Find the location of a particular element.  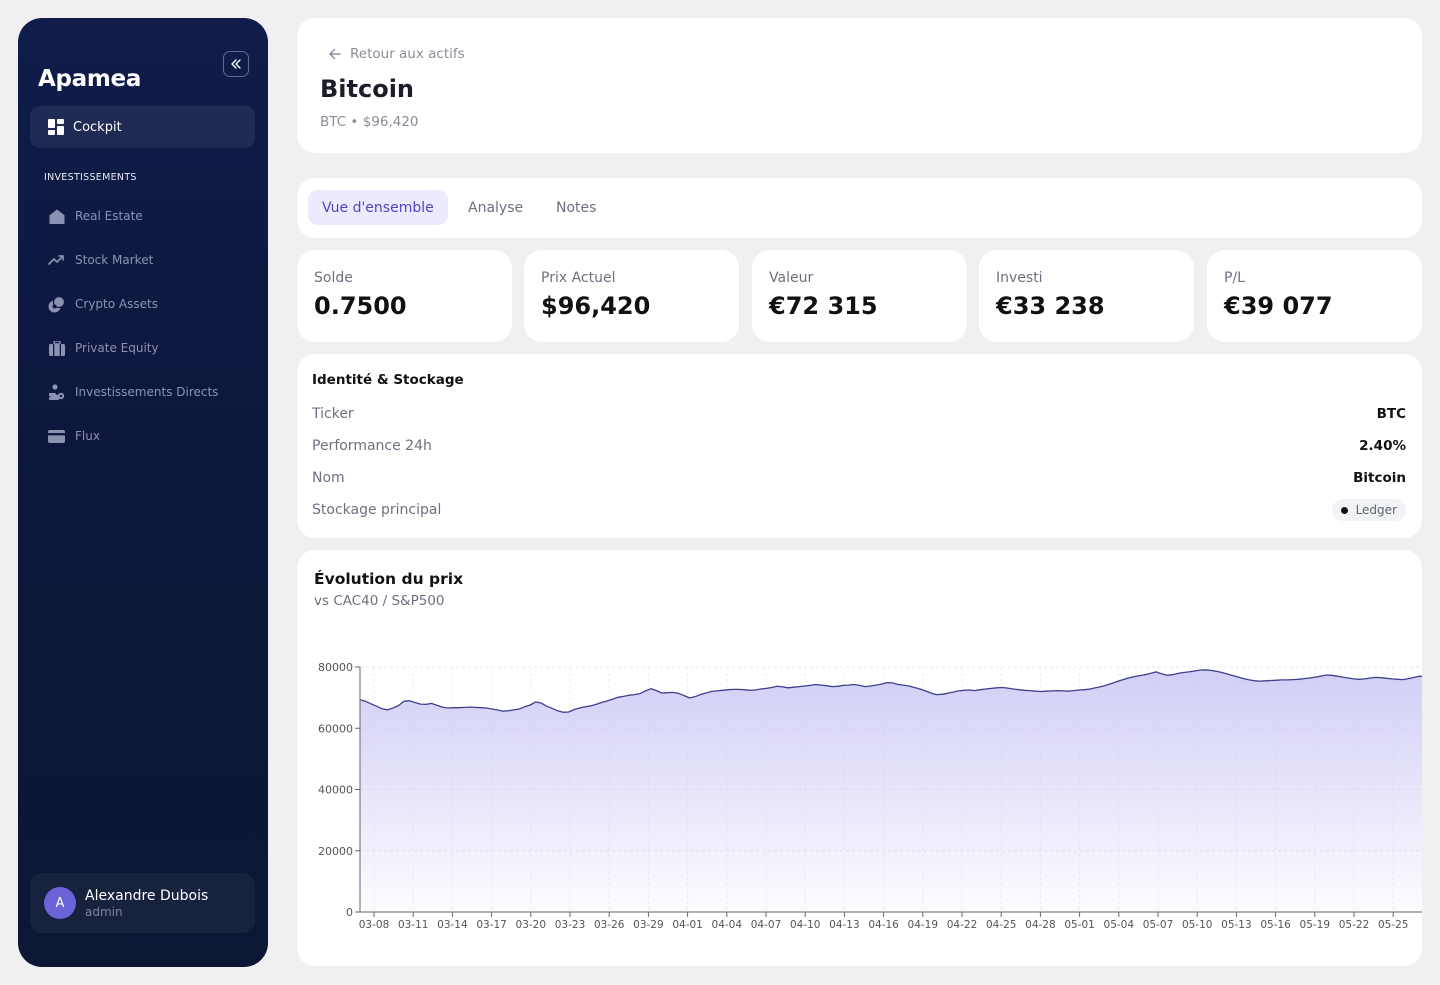

user-profile-card: A Alexandre Dubois admin is located at coordinates (142, 903).